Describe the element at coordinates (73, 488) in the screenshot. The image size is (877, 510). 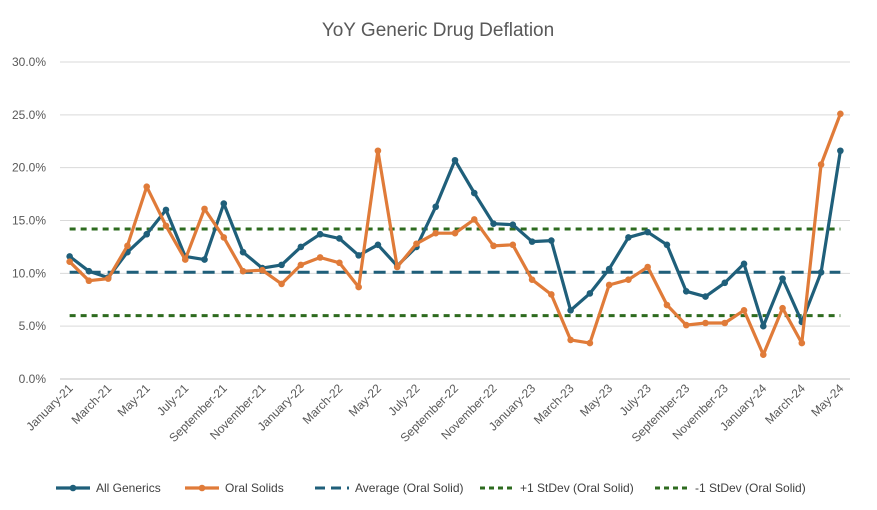
I see `legend-marker` at that location.